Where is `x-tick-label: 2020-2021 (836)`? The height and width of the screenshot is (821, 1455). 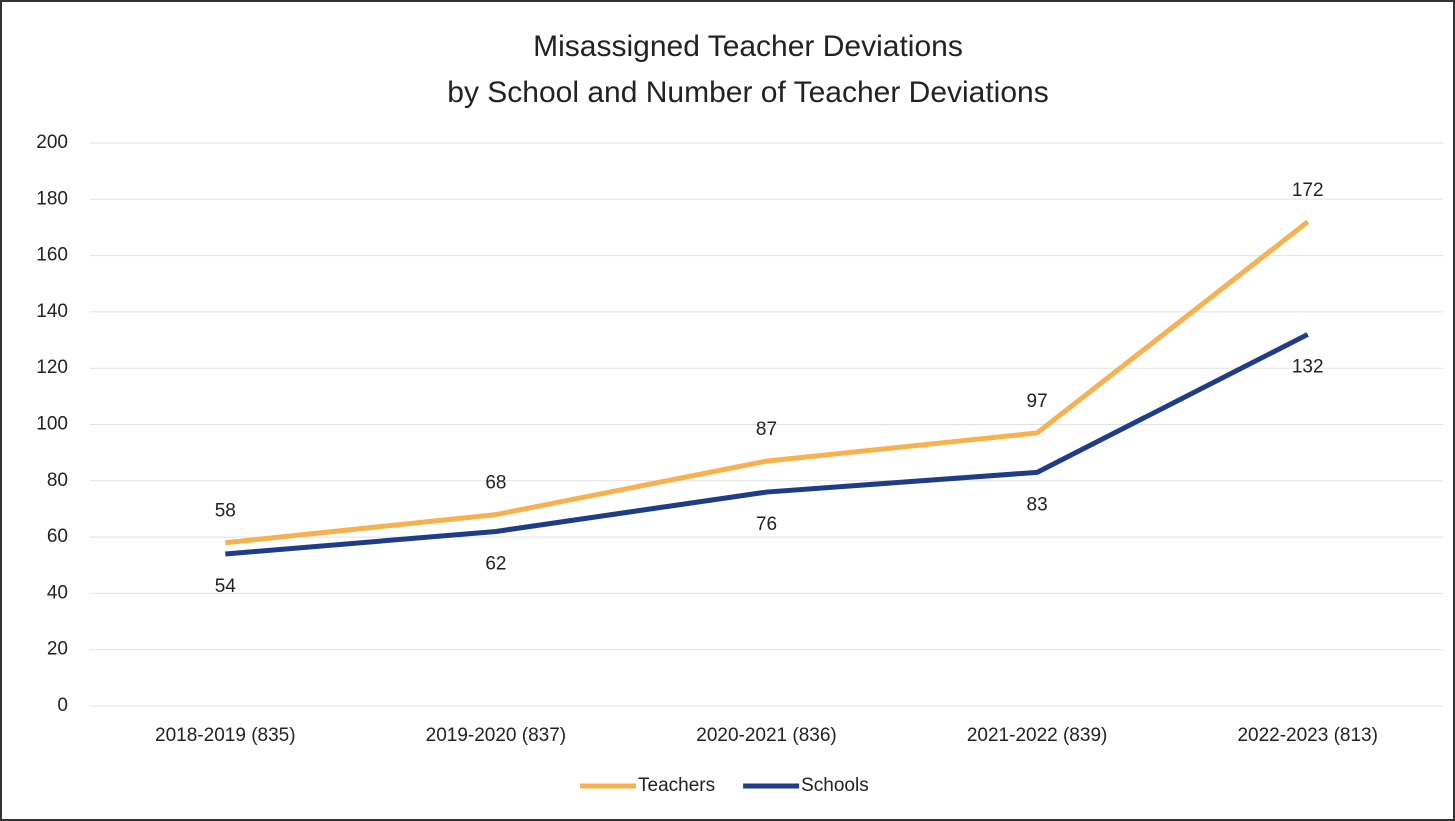
x-tick-label: 2020-2021 (836) is located at coordinates (766, 735).